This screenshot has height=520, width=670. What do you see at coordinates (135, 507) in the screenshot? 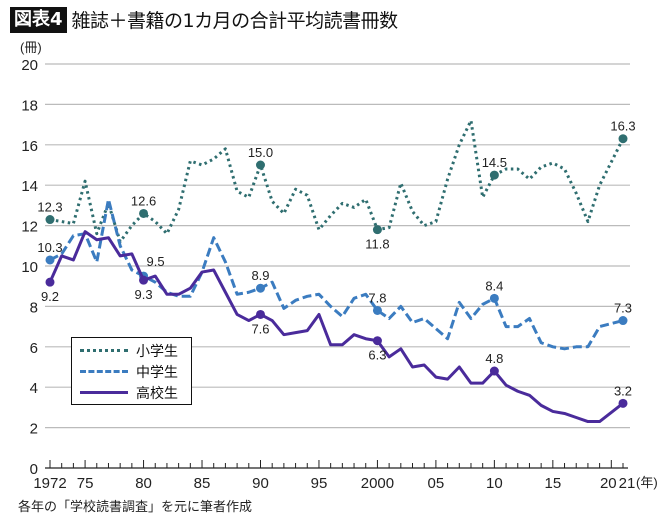
I see `source-caption: 各年の「学校読書調査」を元に筆者作成` at bounding box center [135, 507].